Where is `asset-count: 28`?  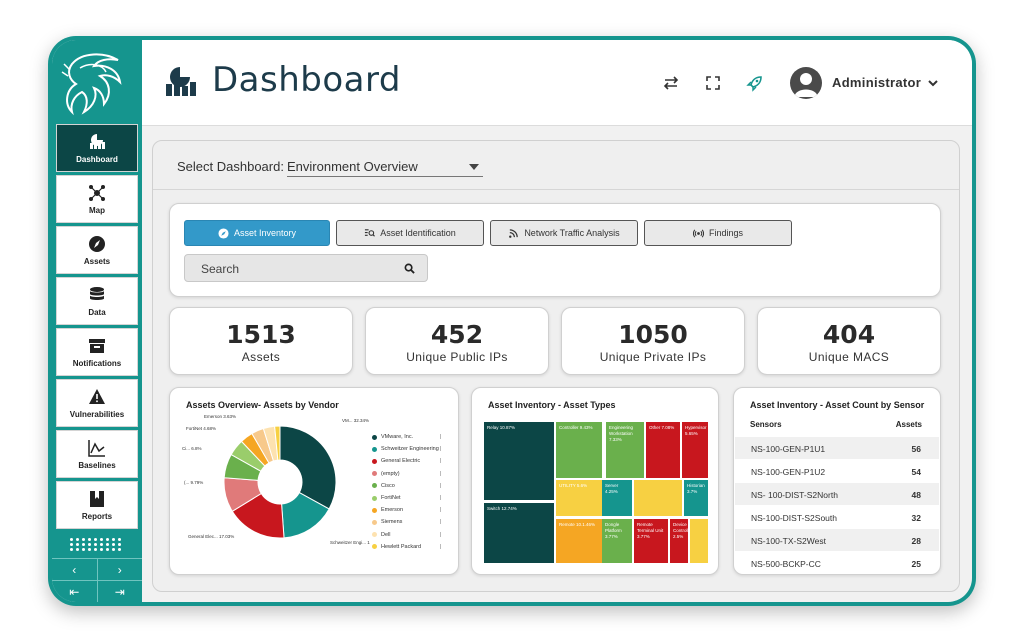 asset-count: 28 is located at coordinates (916, 541).